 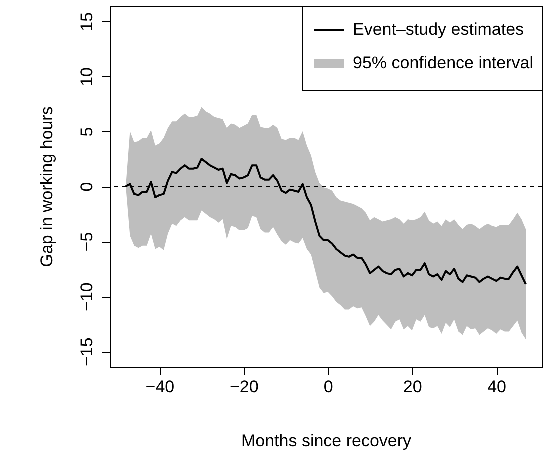 I want to click on annotation: 95% confidence interval, so click(x=443, y=63).